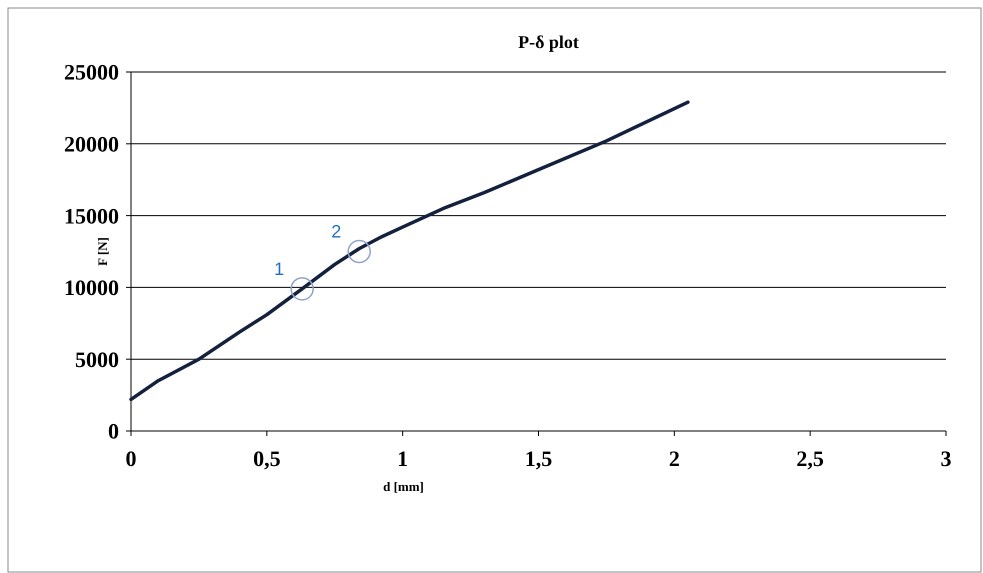 This screenshot has width=983, height=573. What do you see at coordinates (131, 458) in the screenshot?
I see `x-tick-label: 0` at bounding box center [131, 458].